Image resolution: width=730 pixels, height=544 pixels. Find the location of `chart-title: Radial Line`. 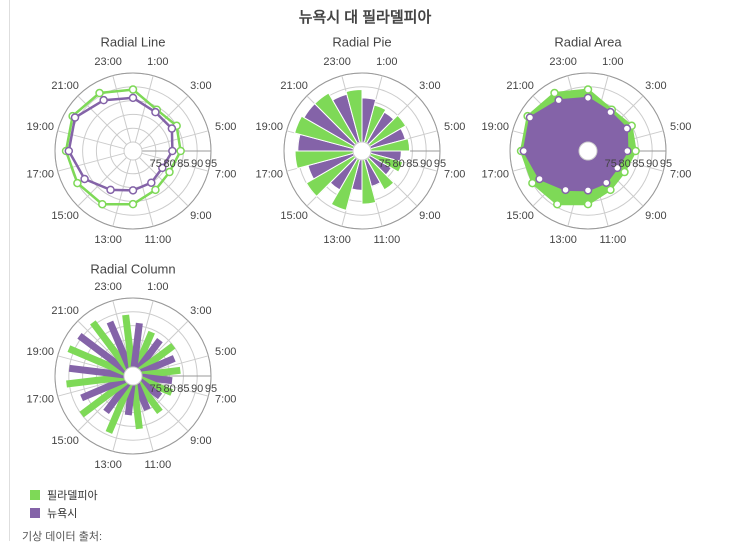

chart-title: Radial Line is located at coordinates (132, 41).